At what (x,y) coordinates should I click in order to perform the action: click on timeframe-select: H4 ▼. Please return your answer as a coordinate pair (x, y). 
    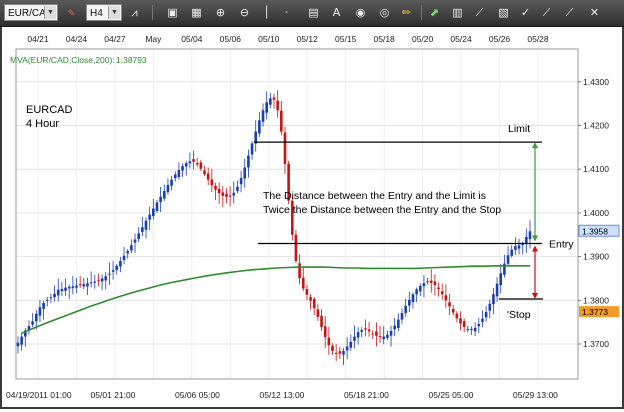
    Looking at the image, I should click on (104, 12).